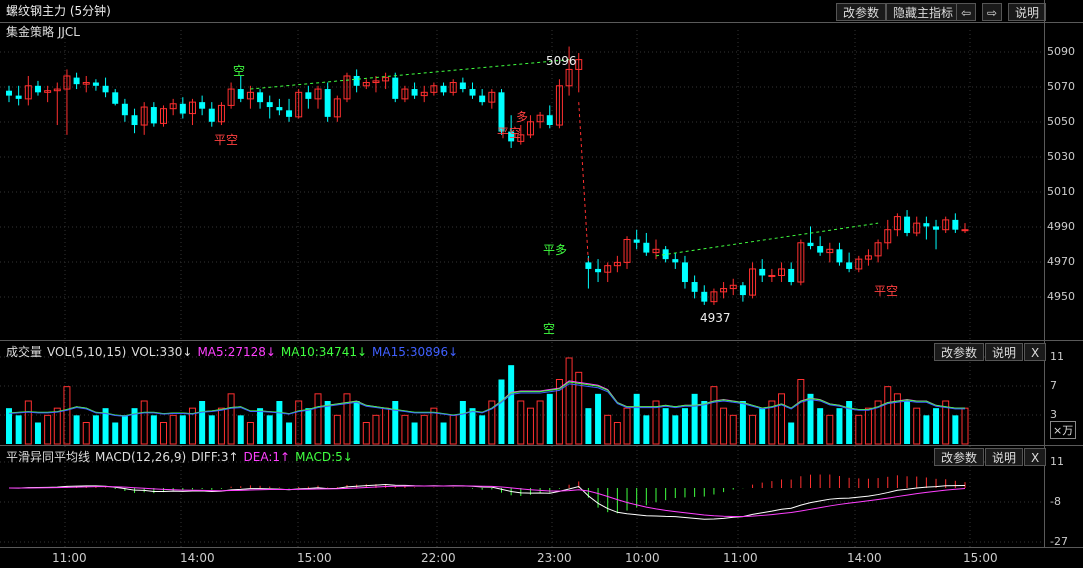 Image resolution: width=1083 pixels, height=568 pixels. Describe the element at coordinates (923, 12) in the screenshot. I see `hide-indicator-button: 隐藏主指标` at that location.